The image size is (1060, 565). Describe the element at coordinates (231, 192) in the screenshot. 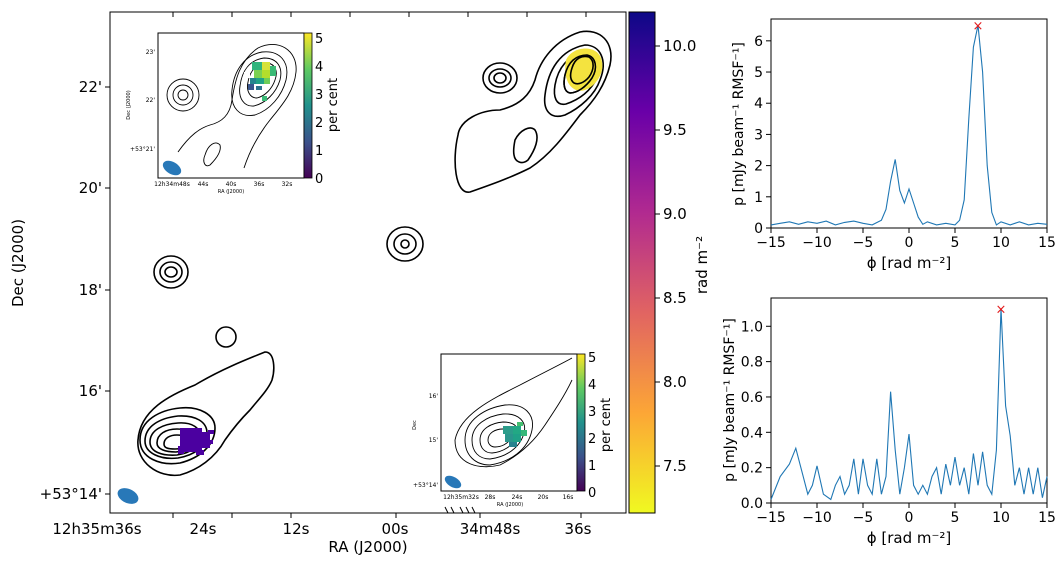

I see `inset1-x-label: RA (J2000)` at that location.